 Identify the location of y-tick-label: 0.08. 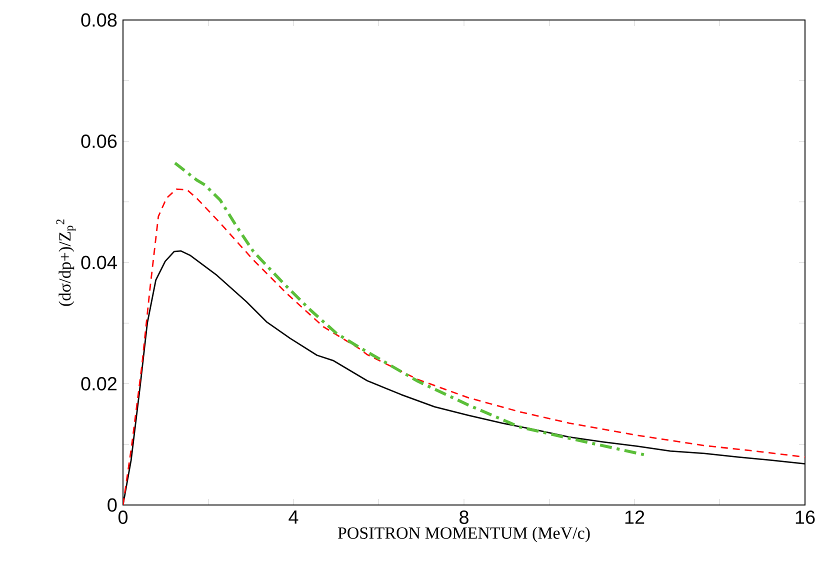
(99, 20).